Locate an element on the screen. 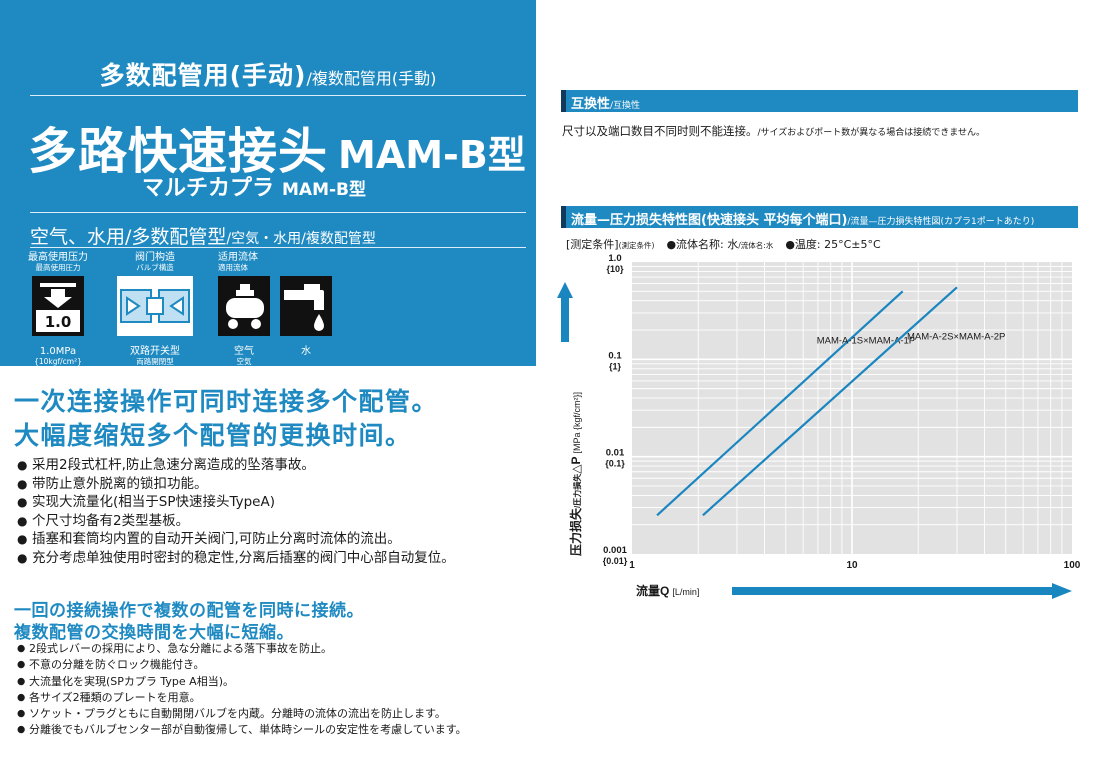 Image resolution: width=1100 pixels, height=775 pixels. series-label: MAM-A-2S×MAM-A-2P is located at coordinates (956, 336).